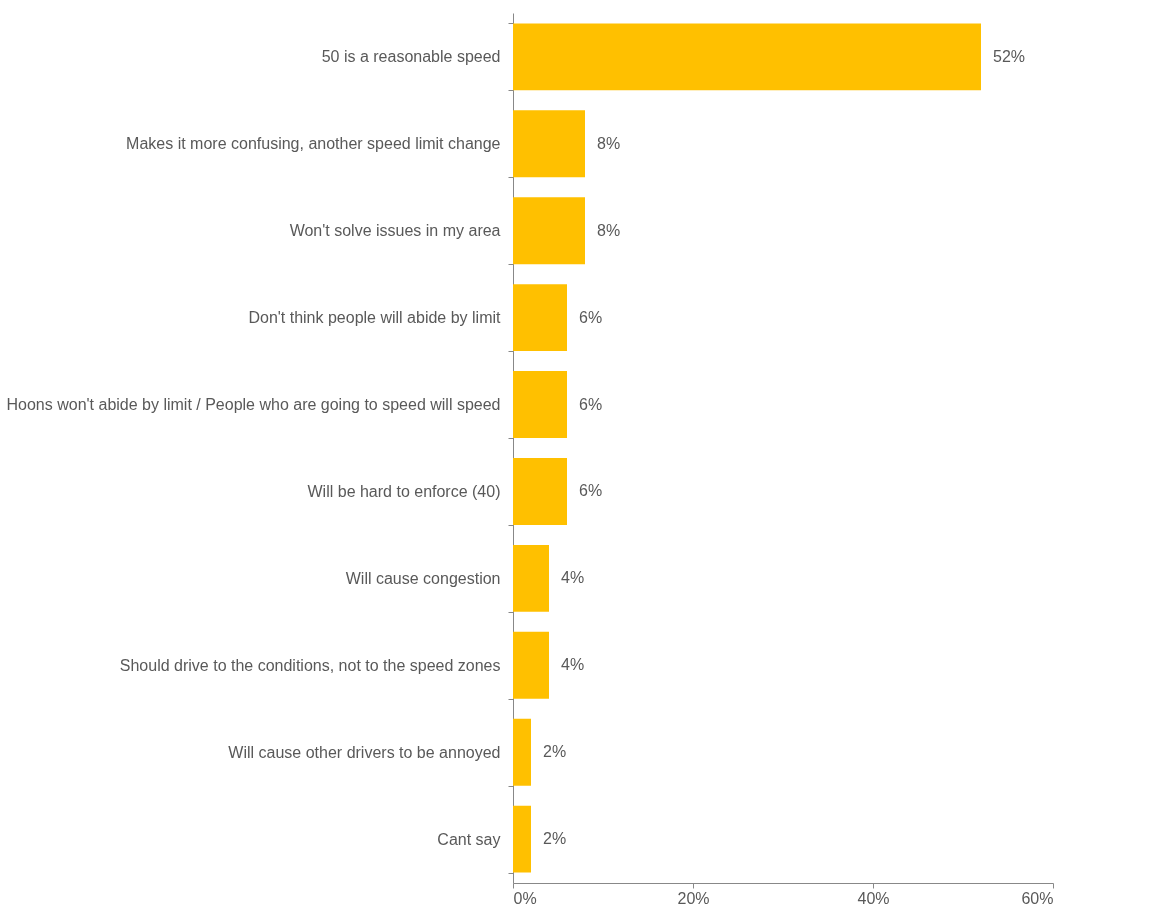  I want to click on y-tick-label: Should drive to the conditions, not to the speed zones, so click(310, 665).